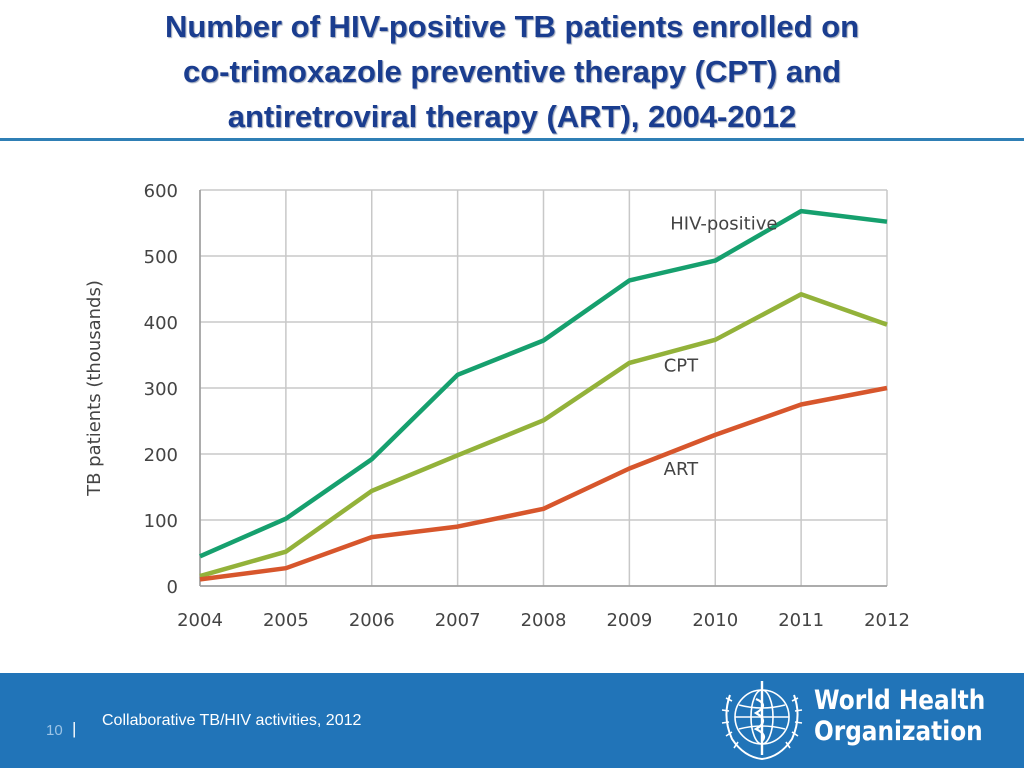  I want to click on x-tick-label: 2012, so click(887, 620).